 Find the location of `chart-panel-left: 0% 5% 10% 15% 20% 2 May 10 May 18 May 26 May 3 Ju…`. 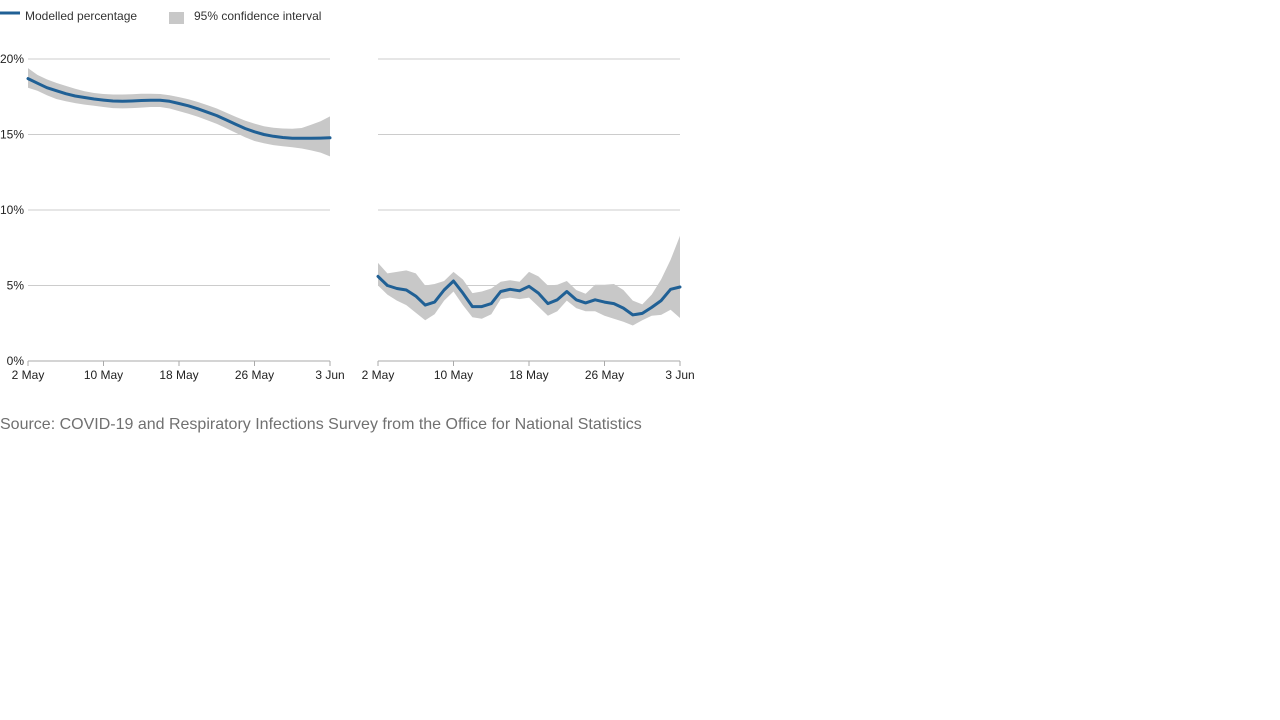

chart-panel-left: 0% 5% 10% 15% 20% 2 May 10 May 18 May 26 May 3 Ju… is located at coordinates (172, 217).